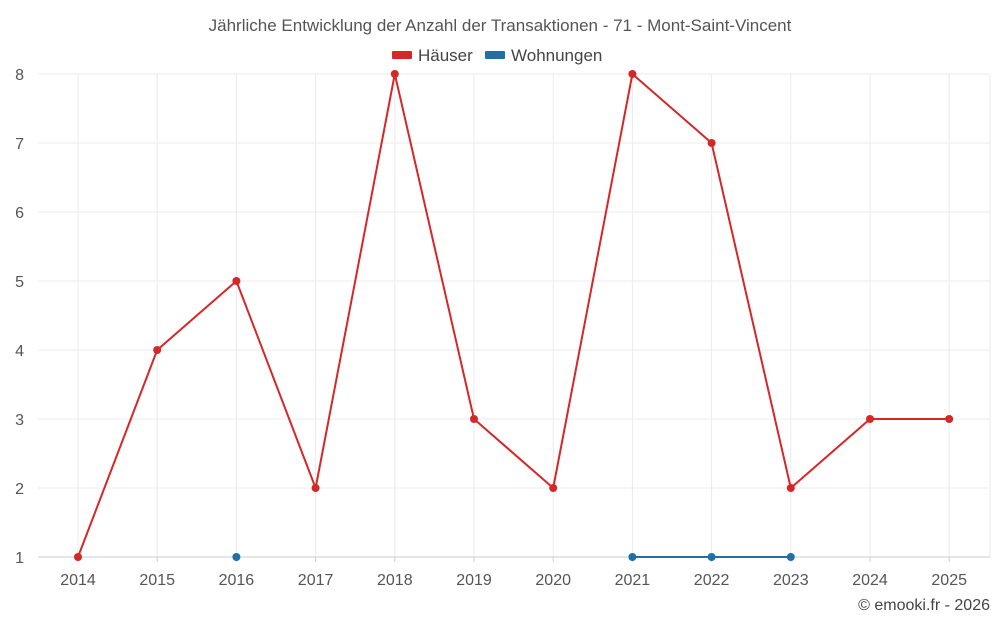 This screenshot has height=625, width=1000. I want to click on data-point-wohnungen-2022, so click(711, 557).